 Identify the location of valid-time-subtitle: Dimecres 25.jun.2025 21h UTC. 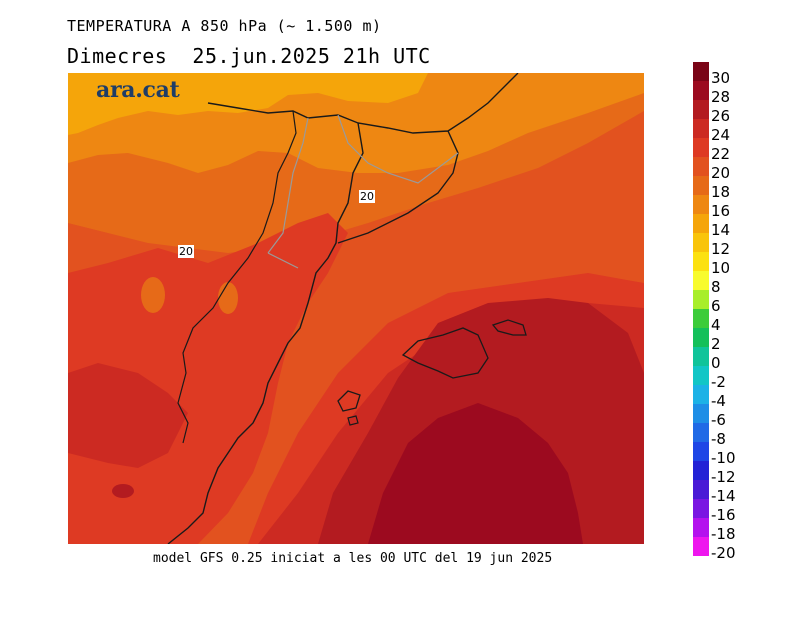
(249, 56).